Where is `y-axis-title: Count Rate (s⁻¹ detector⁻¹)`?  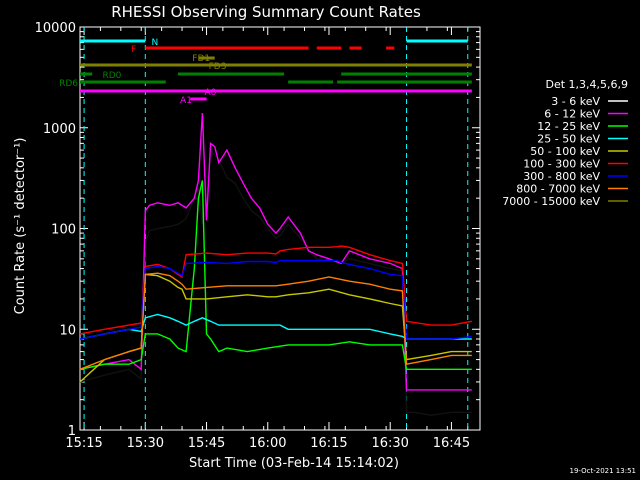
y-axis-title: Count Rate (s⁻¹ detector⁻¹) is located at coordinates (20, 226).